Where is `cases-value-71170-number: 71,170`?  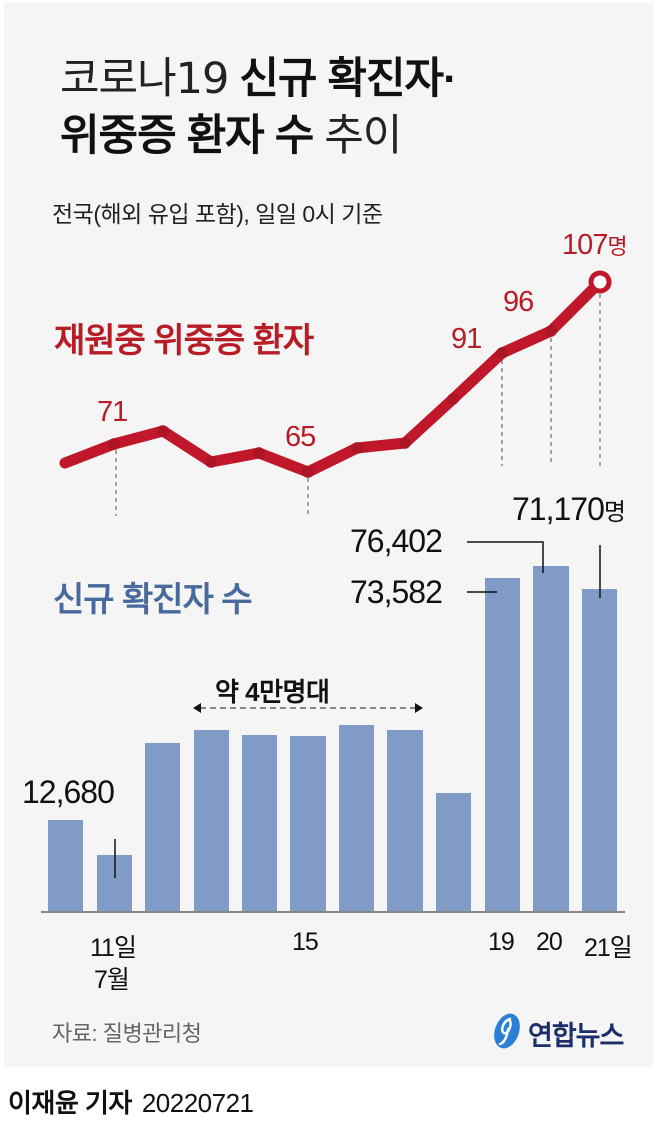
cases-value-71170-number: 71,170 is located at coordinates (558, 509).